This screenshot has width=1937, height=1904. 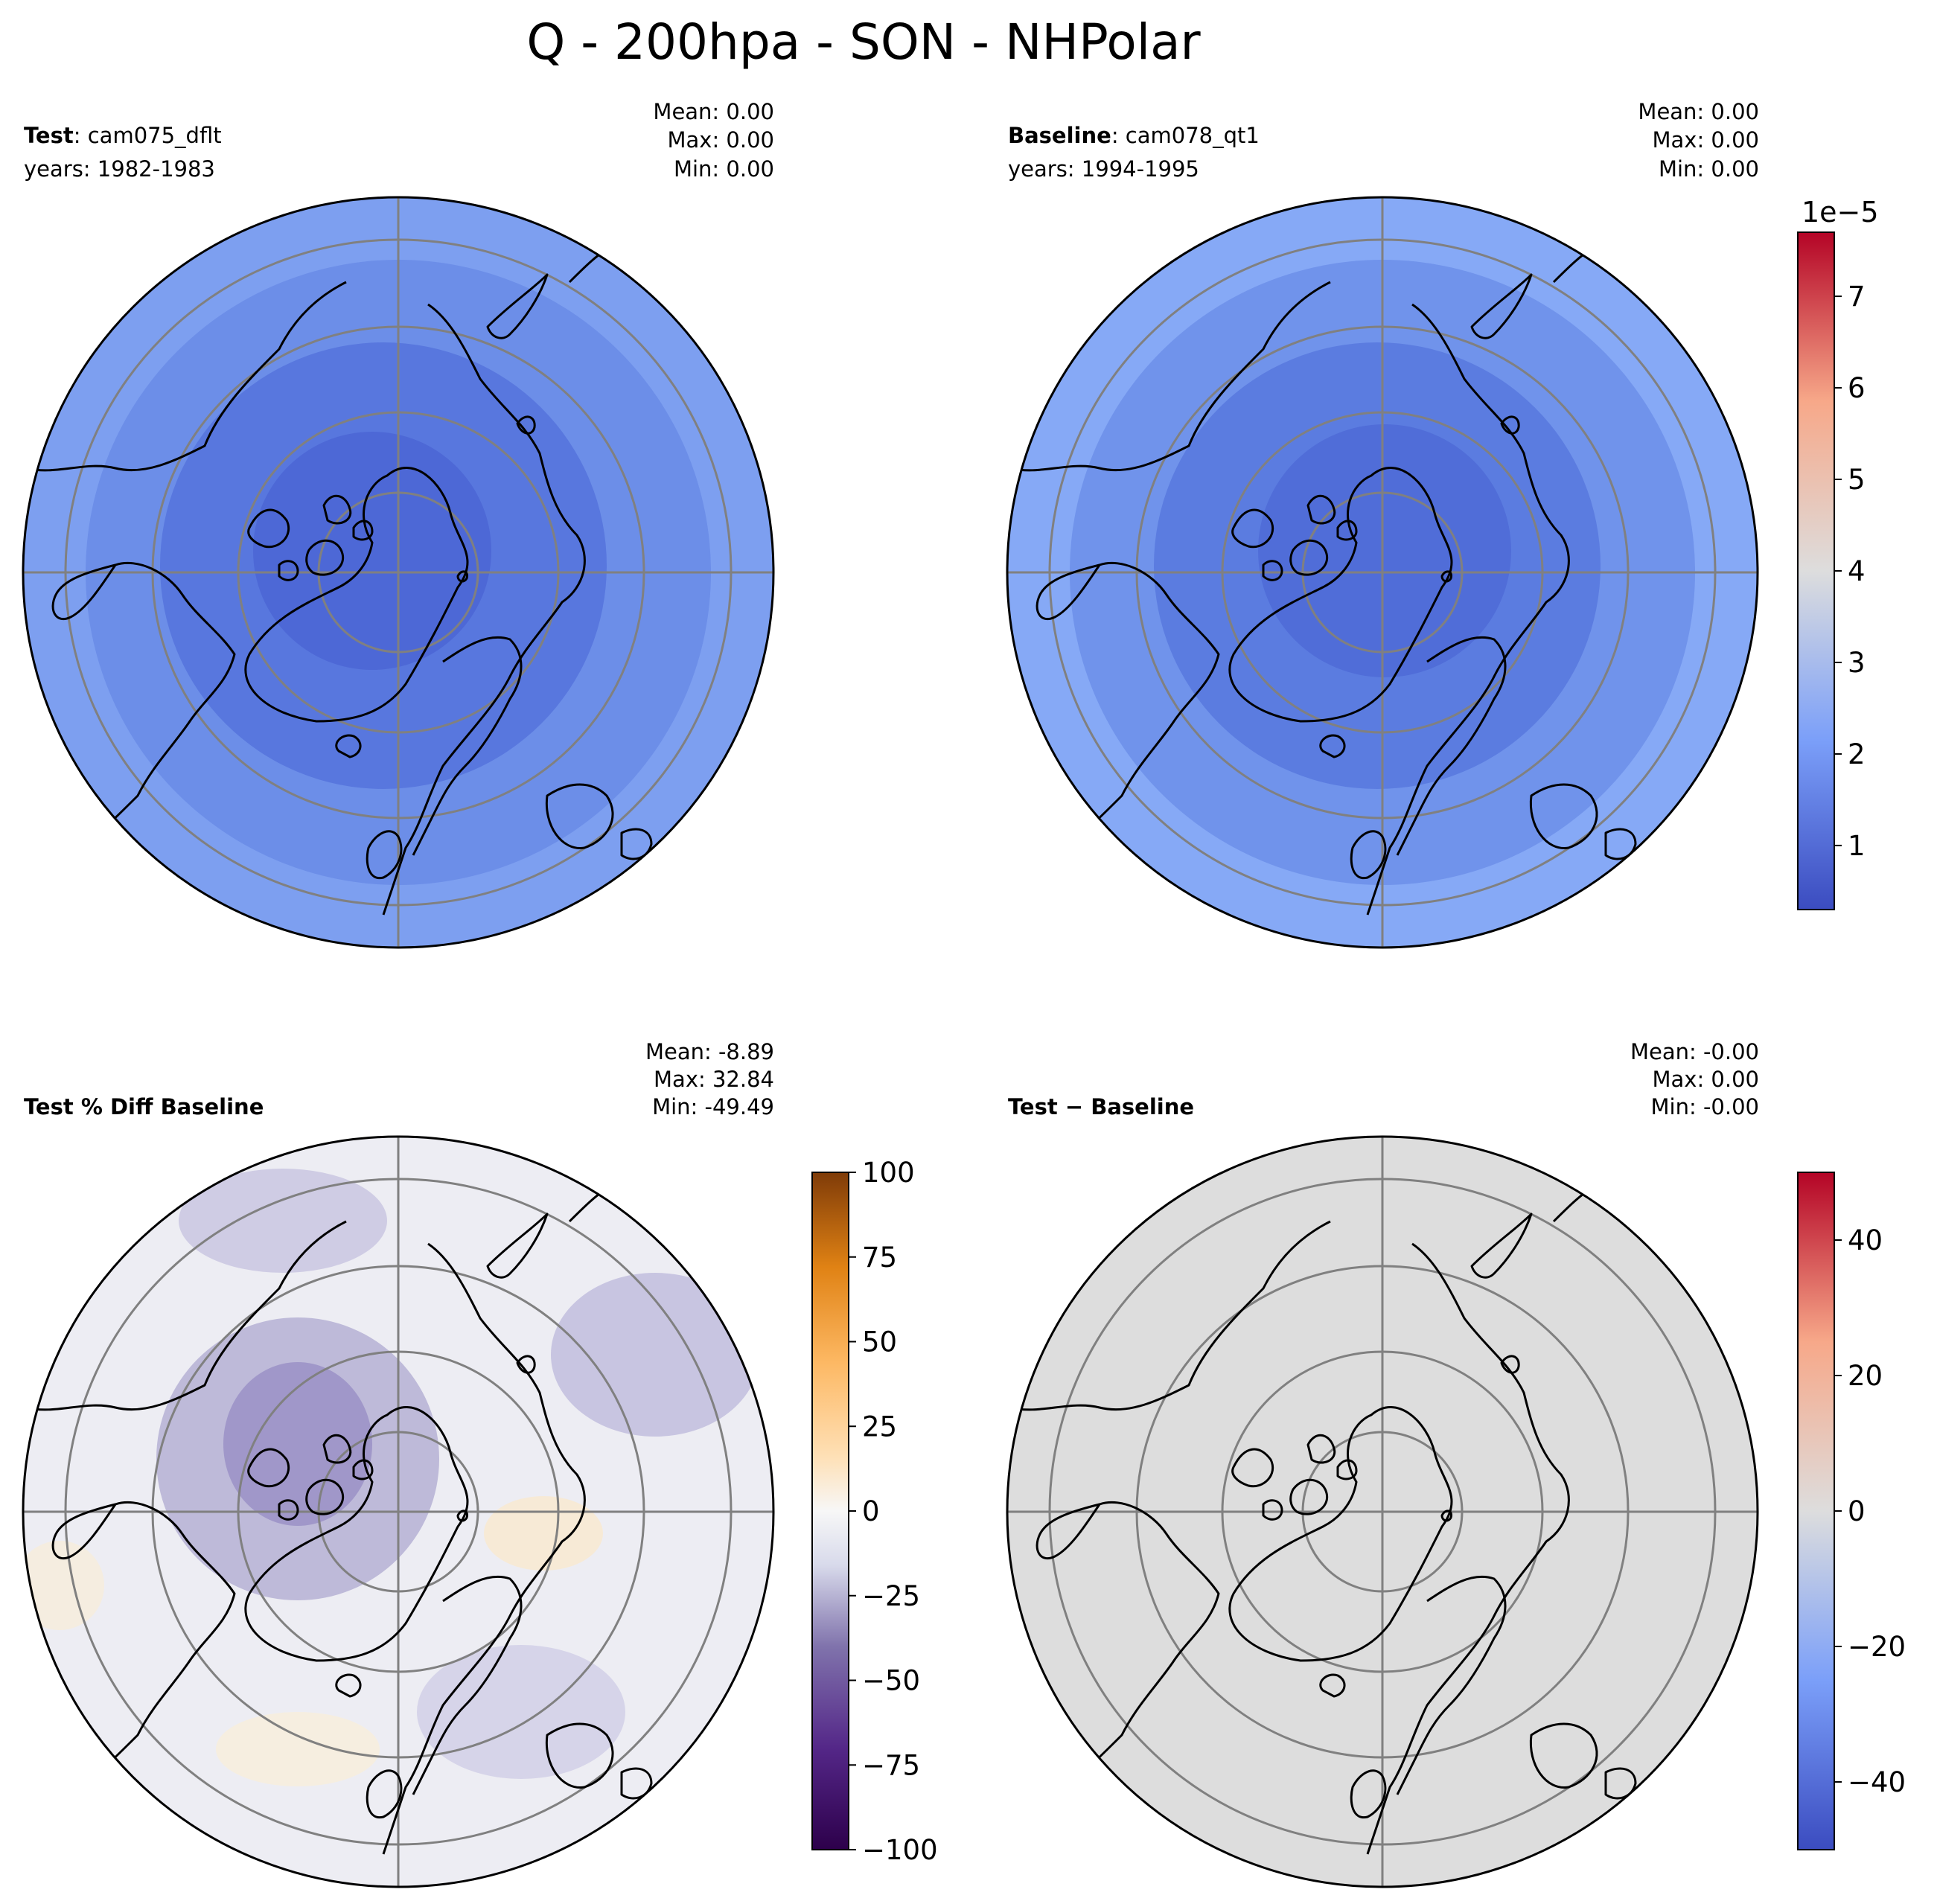 I want to click on colorbar-pct-diff: −100 −75 −50 −25 0 25 50 75 100, so click(x=874, y=1511).